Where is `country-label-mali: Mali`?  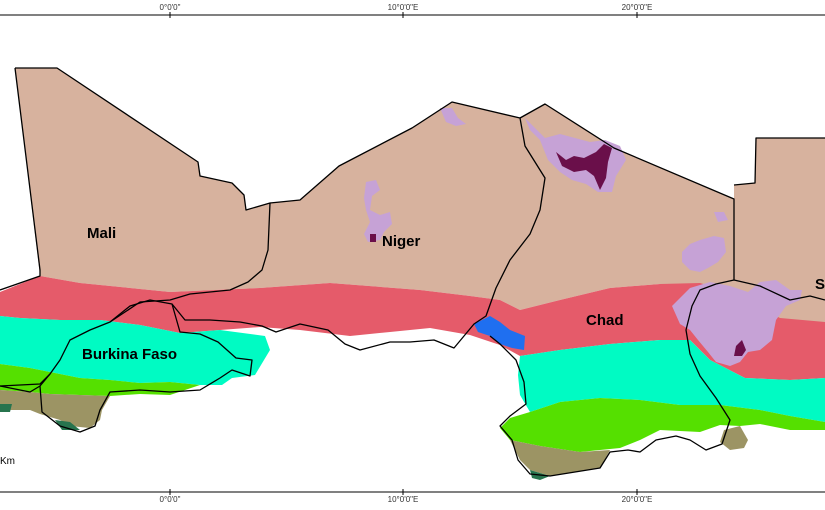 country-label-mali: Mali is located at coordinates (102, 233).